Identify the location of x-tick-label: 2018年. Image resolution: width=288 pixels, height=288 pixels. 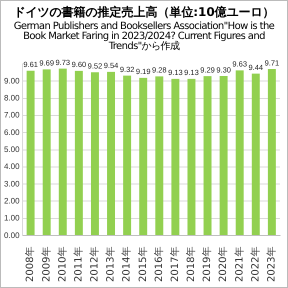
(191, 264).